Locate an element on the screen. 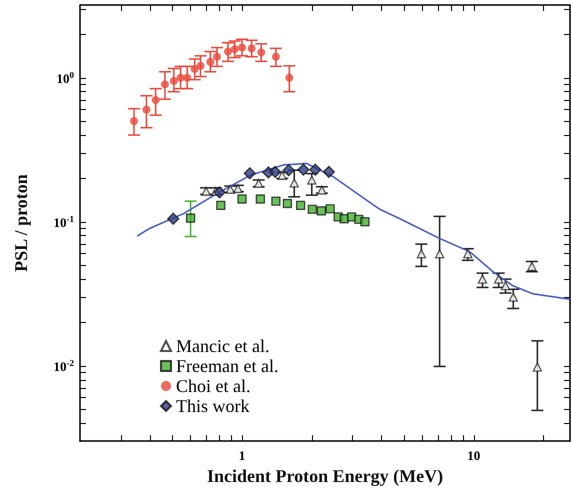 This screenshot has width=571, height=490. legend-label: This work is located at coordinates (213, 406).